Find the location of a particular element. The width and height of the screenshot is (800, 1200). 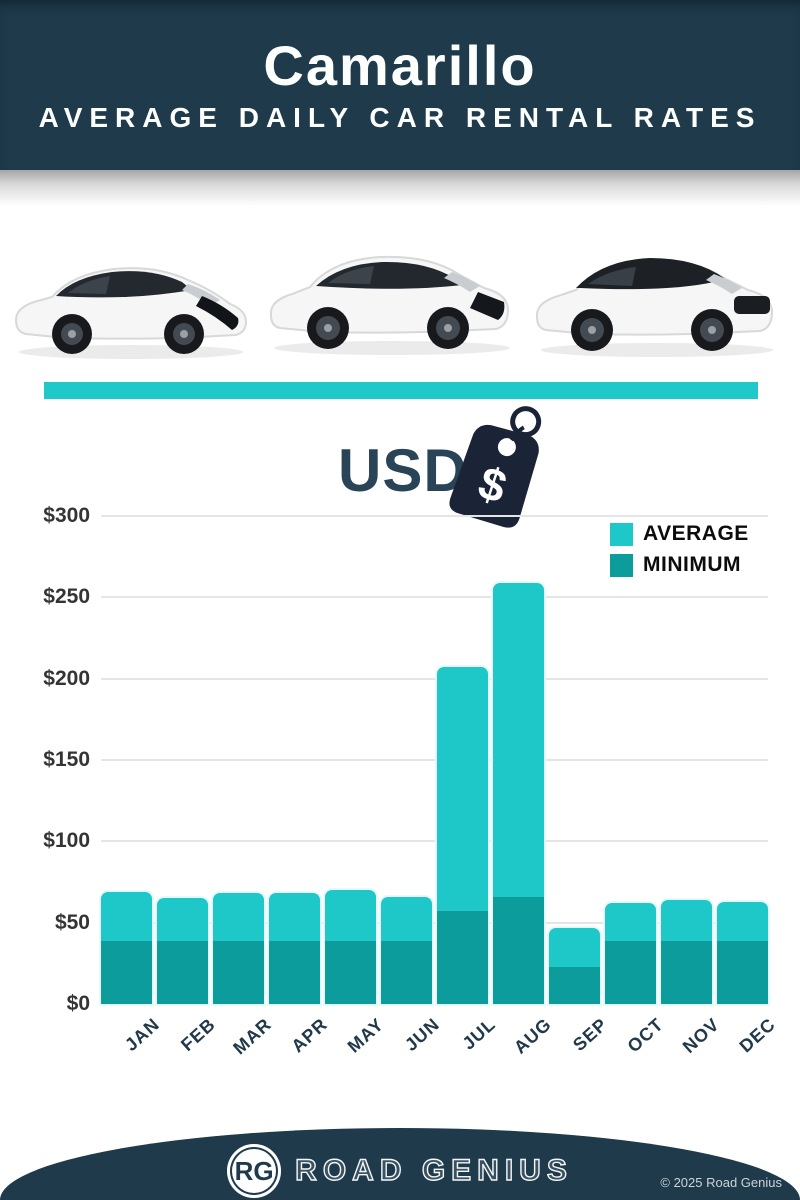

rg-logo-icon: RG is located at coordinates (254, 1171).